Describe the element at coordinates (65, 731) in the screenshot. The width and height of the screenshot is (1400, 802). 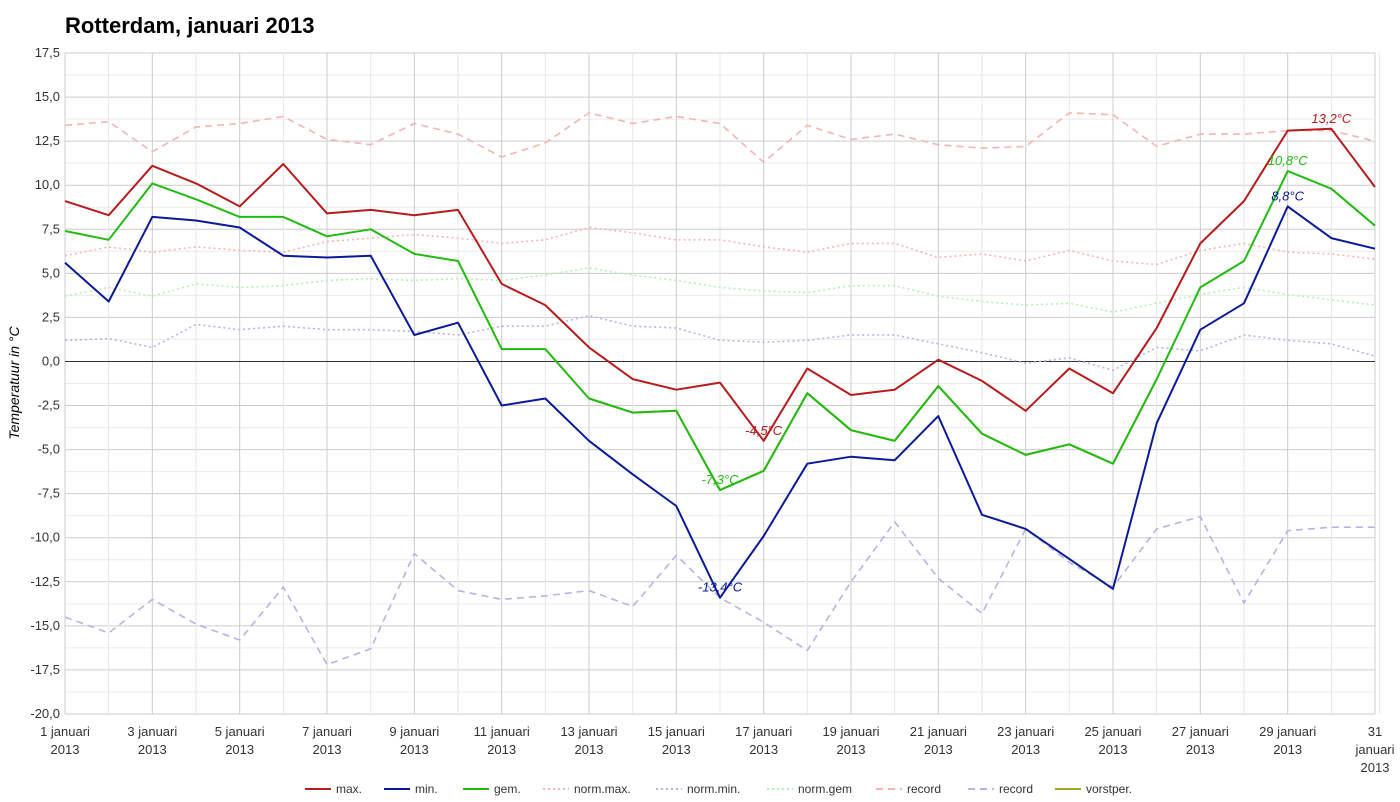
I see `x-tick-label: 1 januari` at that location.